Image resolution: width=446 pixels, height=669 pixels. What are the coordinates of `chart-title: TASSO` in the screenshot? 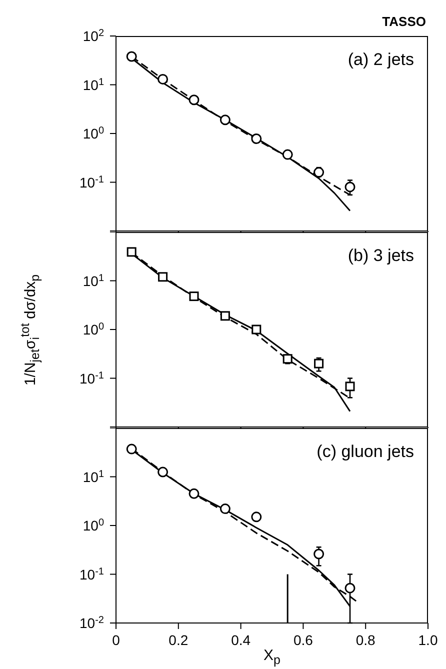 It's located at (404, 21).